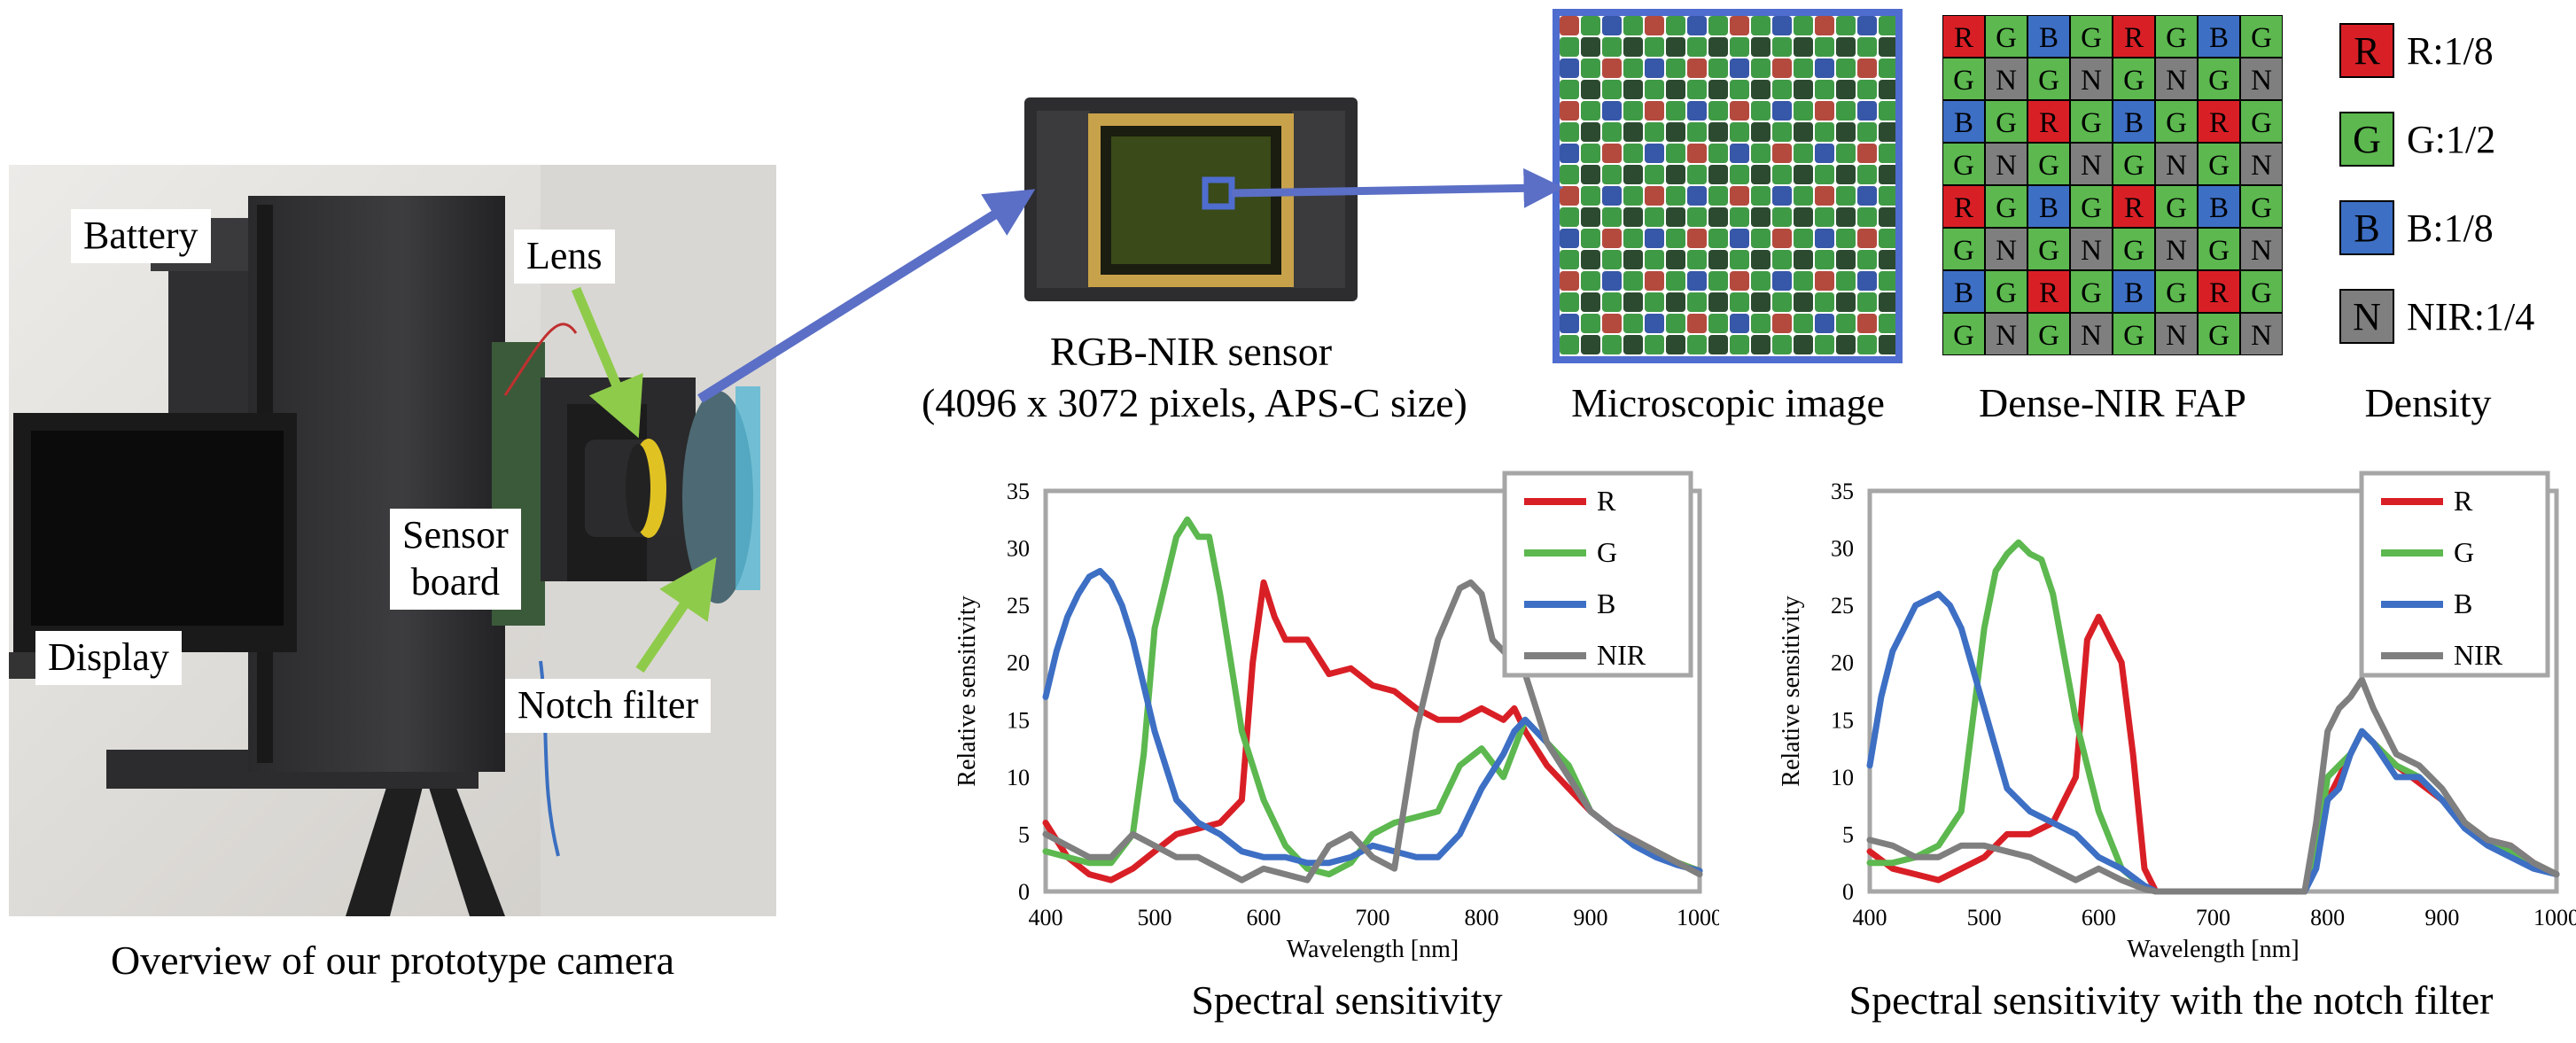 The image size is (2576, 1043). I want to click on battery-label: Battery, so click(141, 236).